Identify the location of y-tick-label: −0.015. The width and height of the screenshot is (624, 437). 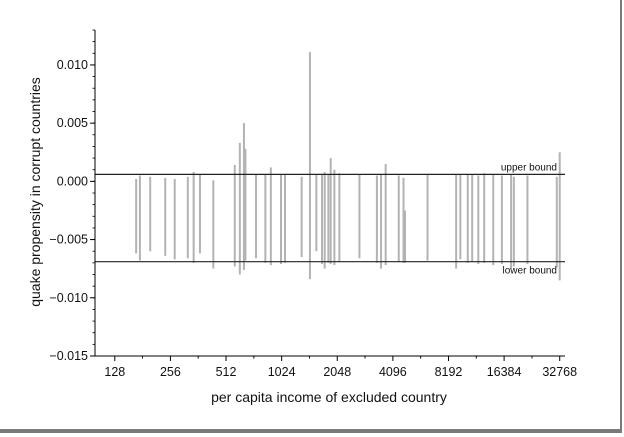
(68, 356).